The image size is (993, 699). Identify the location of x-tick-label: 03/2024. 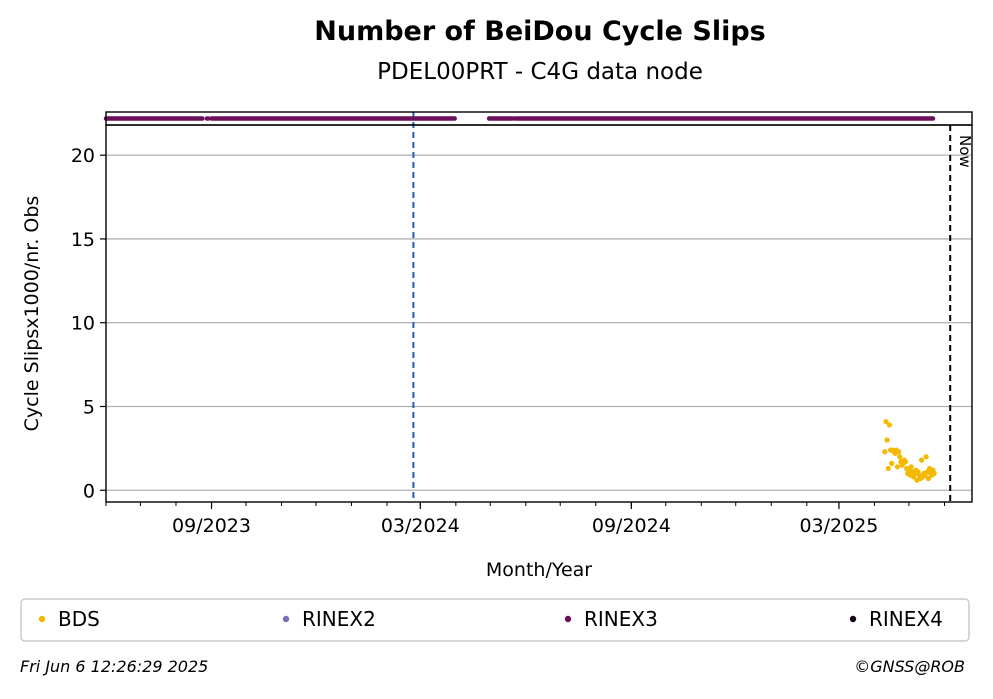
(420, 526).